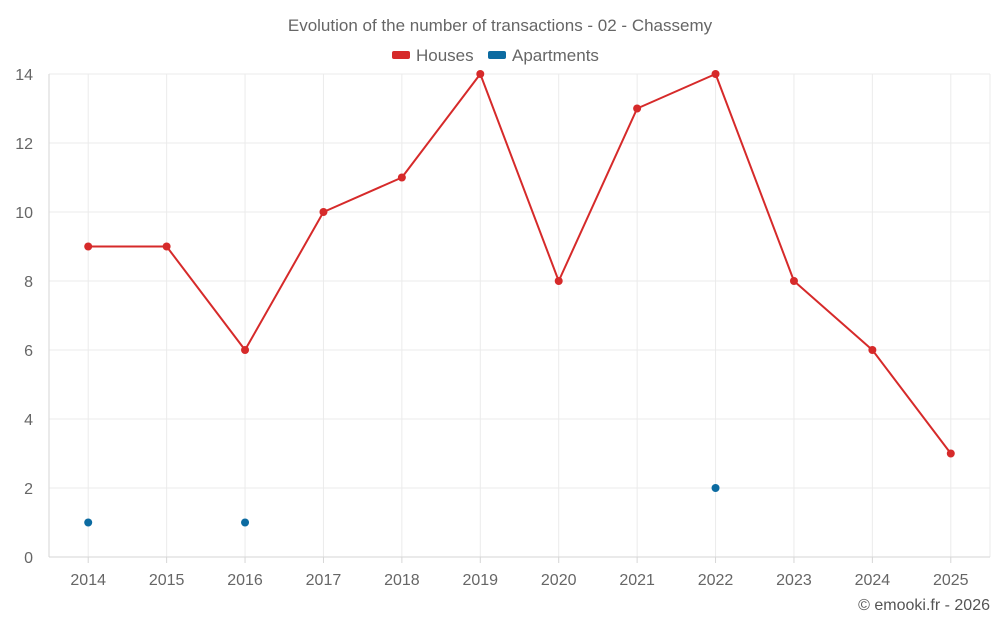 The image size is (1000, 625). I want to click on x-tick-label: 2017, so click(324, 580).